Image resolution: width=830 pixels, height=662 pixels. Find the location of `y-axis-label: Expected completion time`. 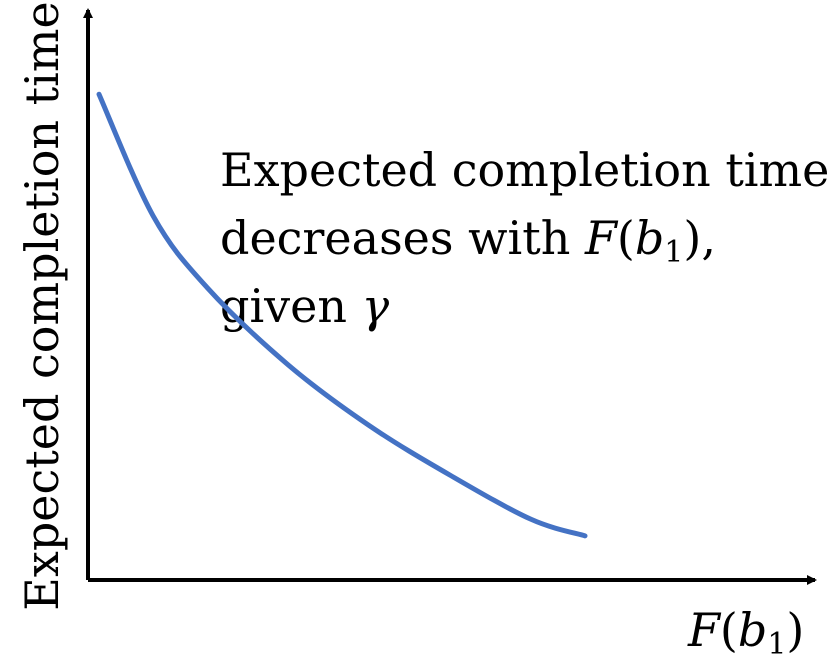

y-axis-label: Expected completion time is located at coordinates (42, 305).